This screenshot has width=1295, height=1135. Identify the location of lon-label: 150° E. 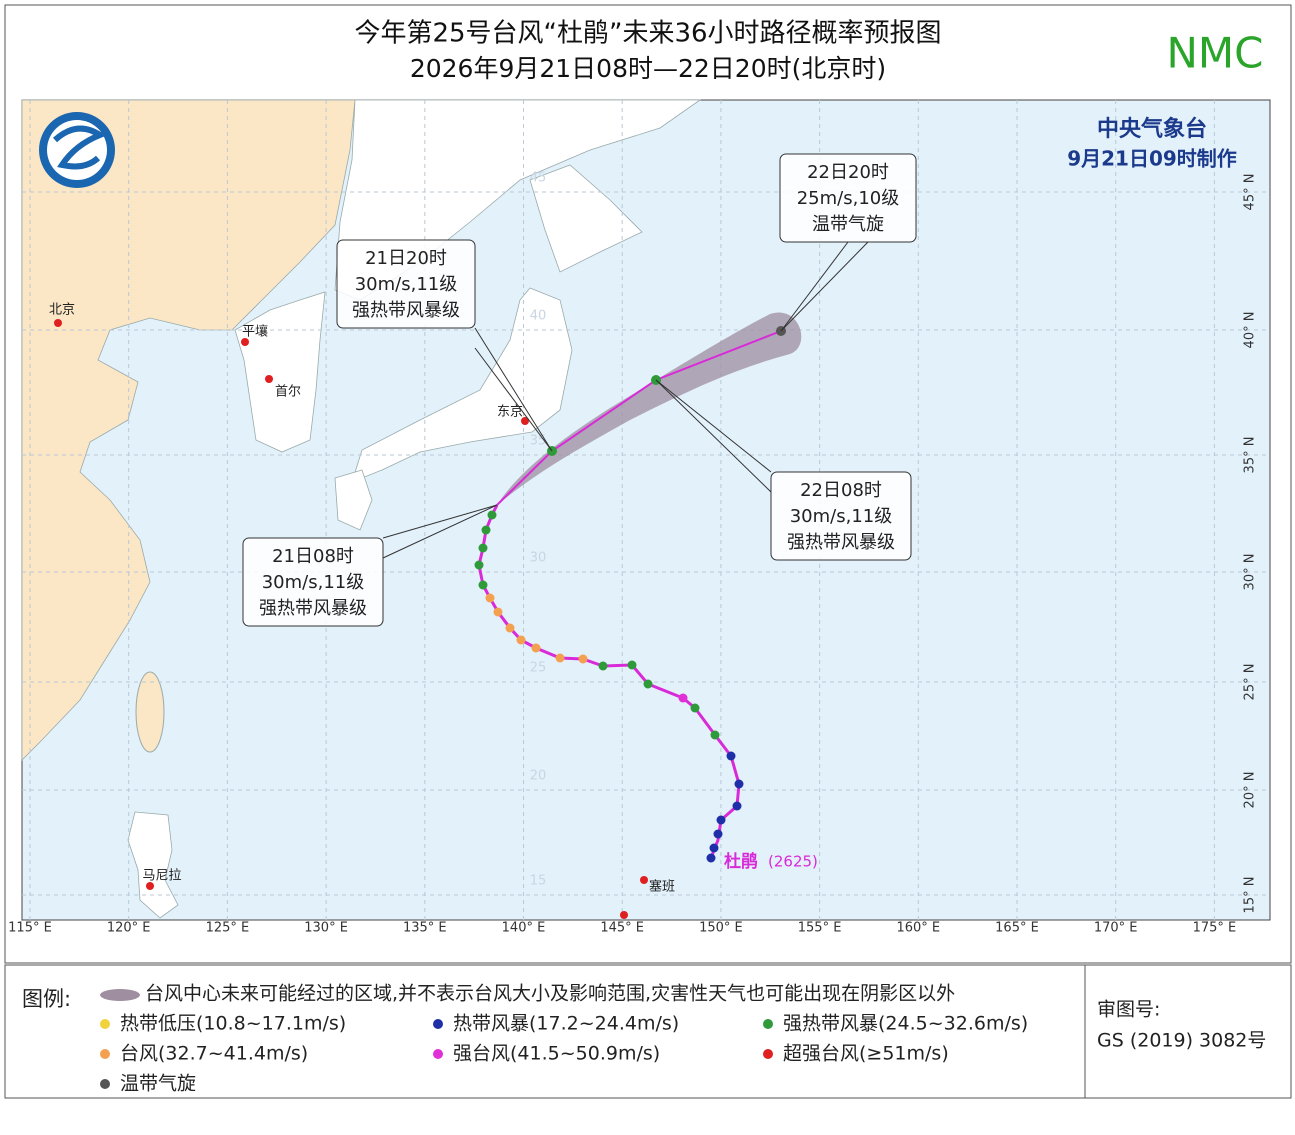
(721, 928).